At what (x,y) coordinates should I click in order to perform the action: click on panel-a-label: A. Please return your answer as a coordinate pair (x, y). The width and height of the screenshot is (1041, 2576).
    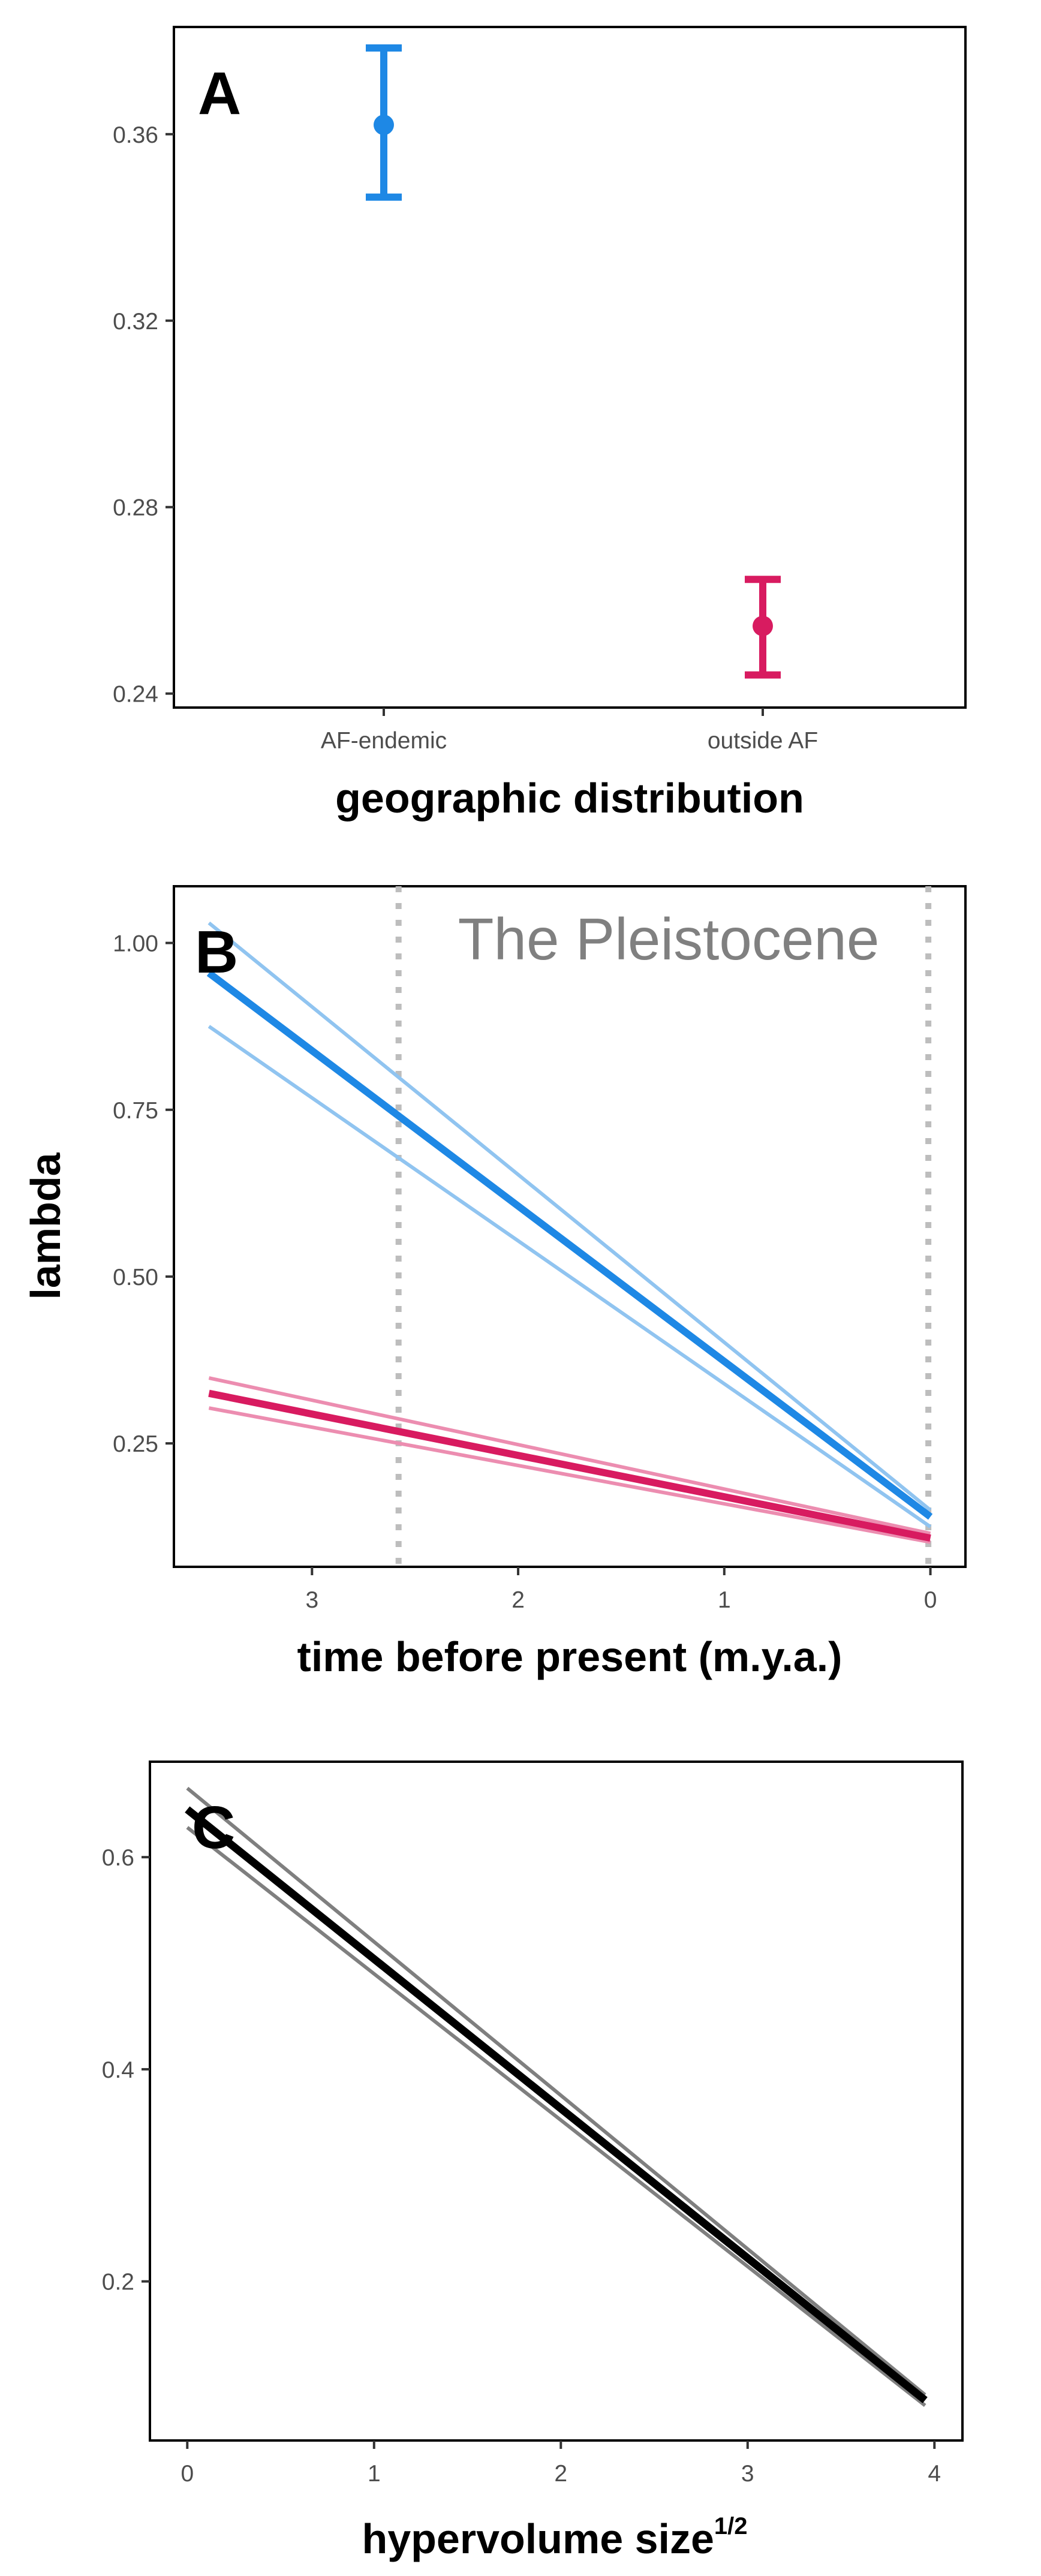
    Looking at the image, I should click on (219, 94).